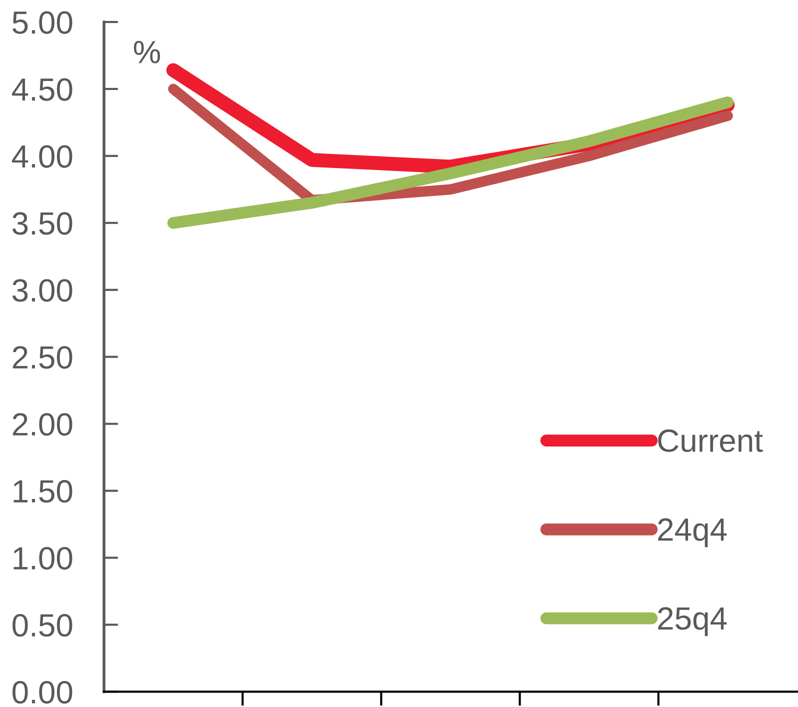 The width and height of the screenshot is (798, 707). Describe the element at coordinates (42, 89) in the screenshot. I see `y-tick-label: 4.50` at that location.